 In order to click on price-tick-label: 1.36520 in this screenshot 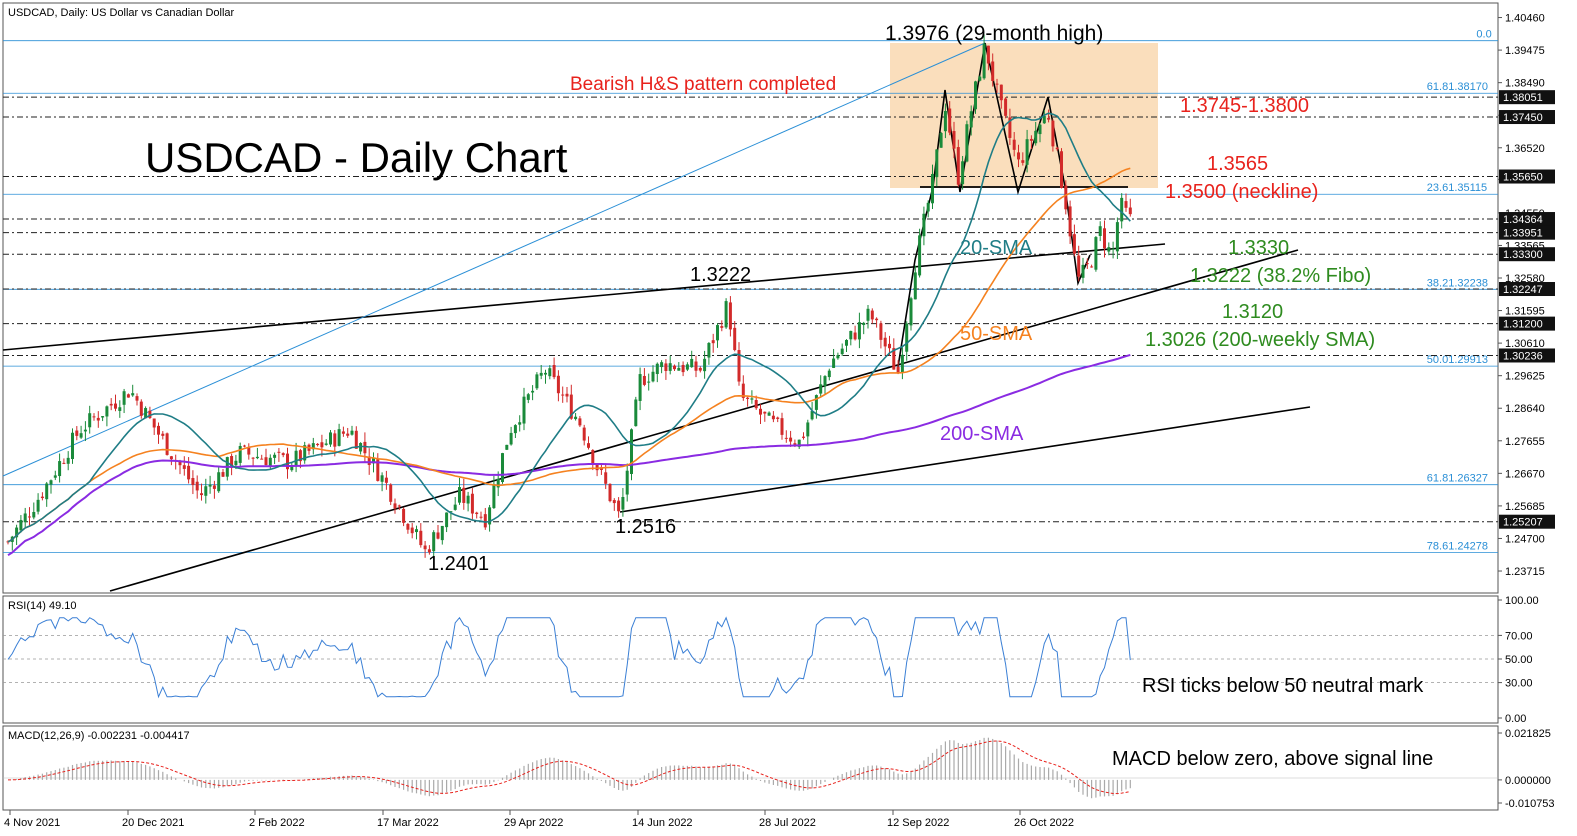, I will do `click(1525, 149)`.